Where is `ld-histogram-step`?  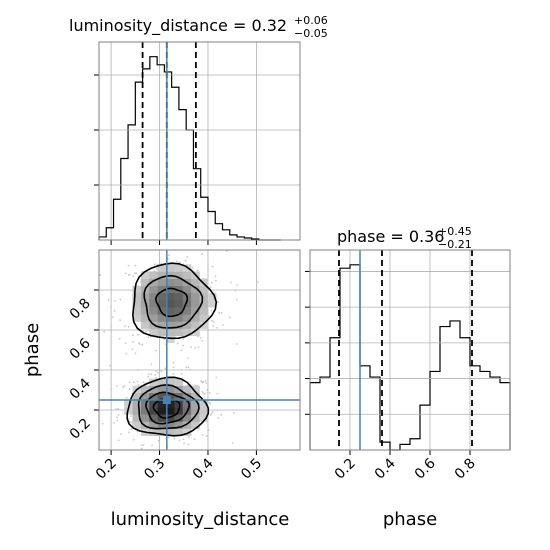
ld-histogram-step is located at coordinates (189, 148).